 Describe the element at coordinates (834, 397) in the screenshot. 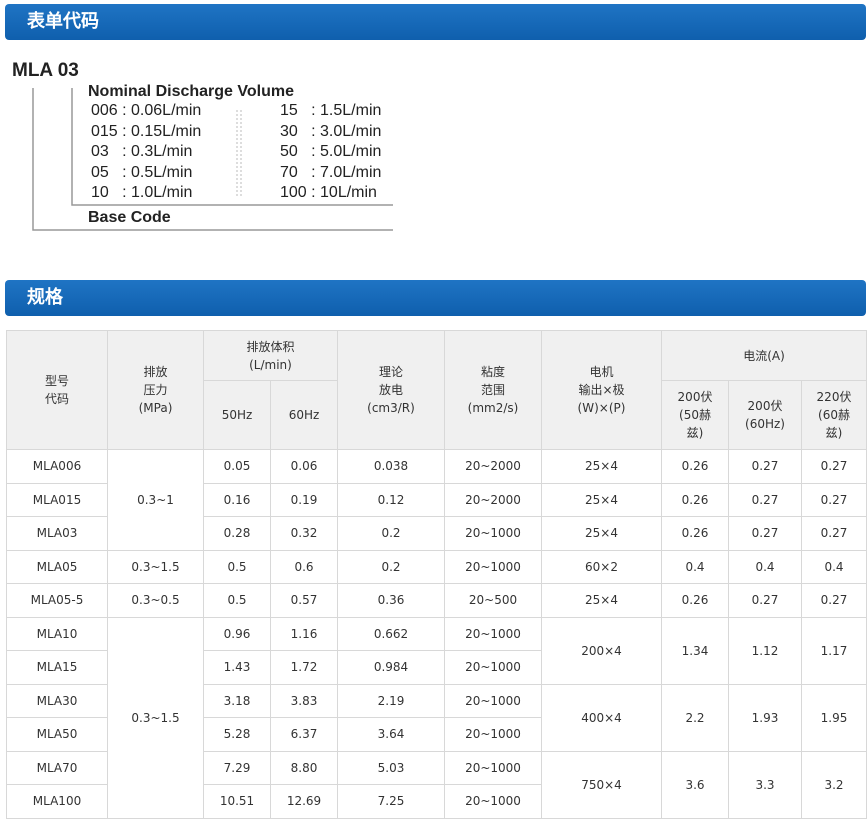

I see `header-line: 220伏` at that location.